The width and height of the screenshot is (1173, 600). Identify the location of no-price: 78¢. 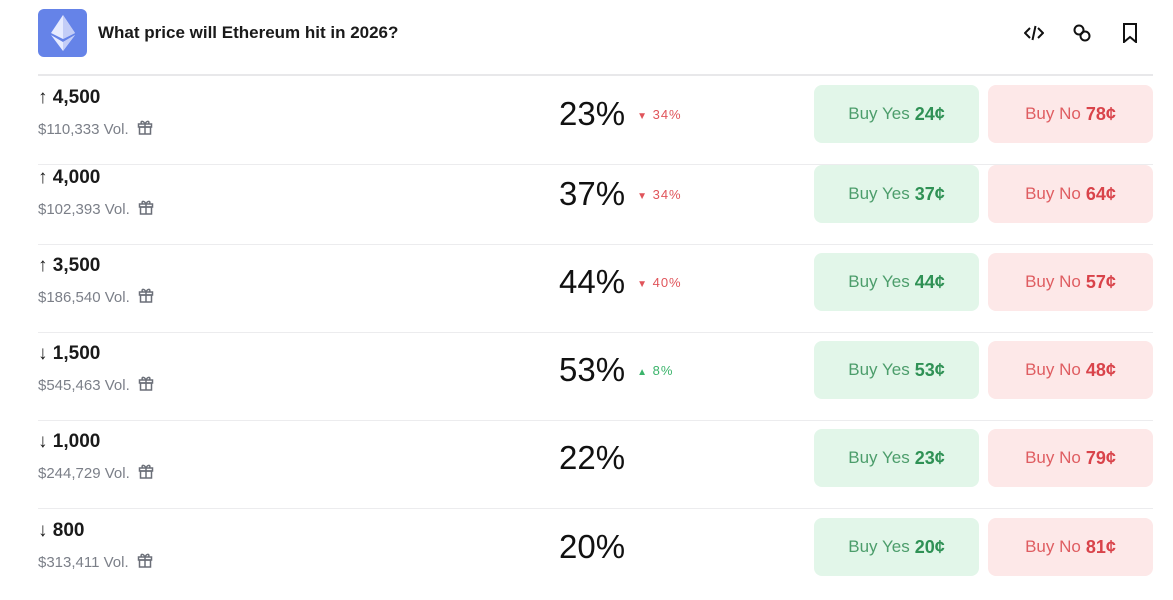
(1100, 113).